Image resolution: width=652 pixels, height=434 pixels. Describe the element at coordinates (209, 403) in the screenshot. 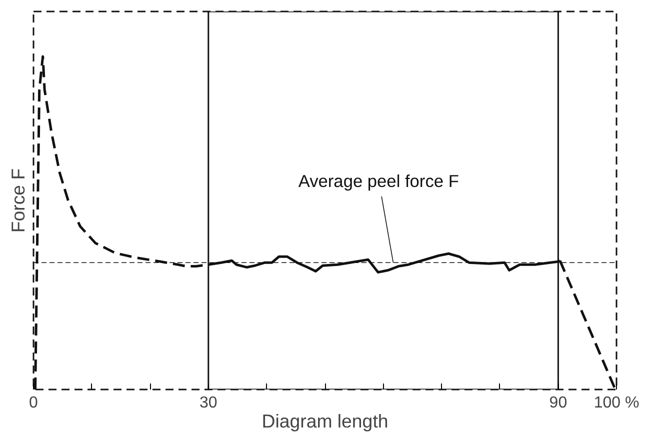

I see `x-tick-label: 30` at that location.